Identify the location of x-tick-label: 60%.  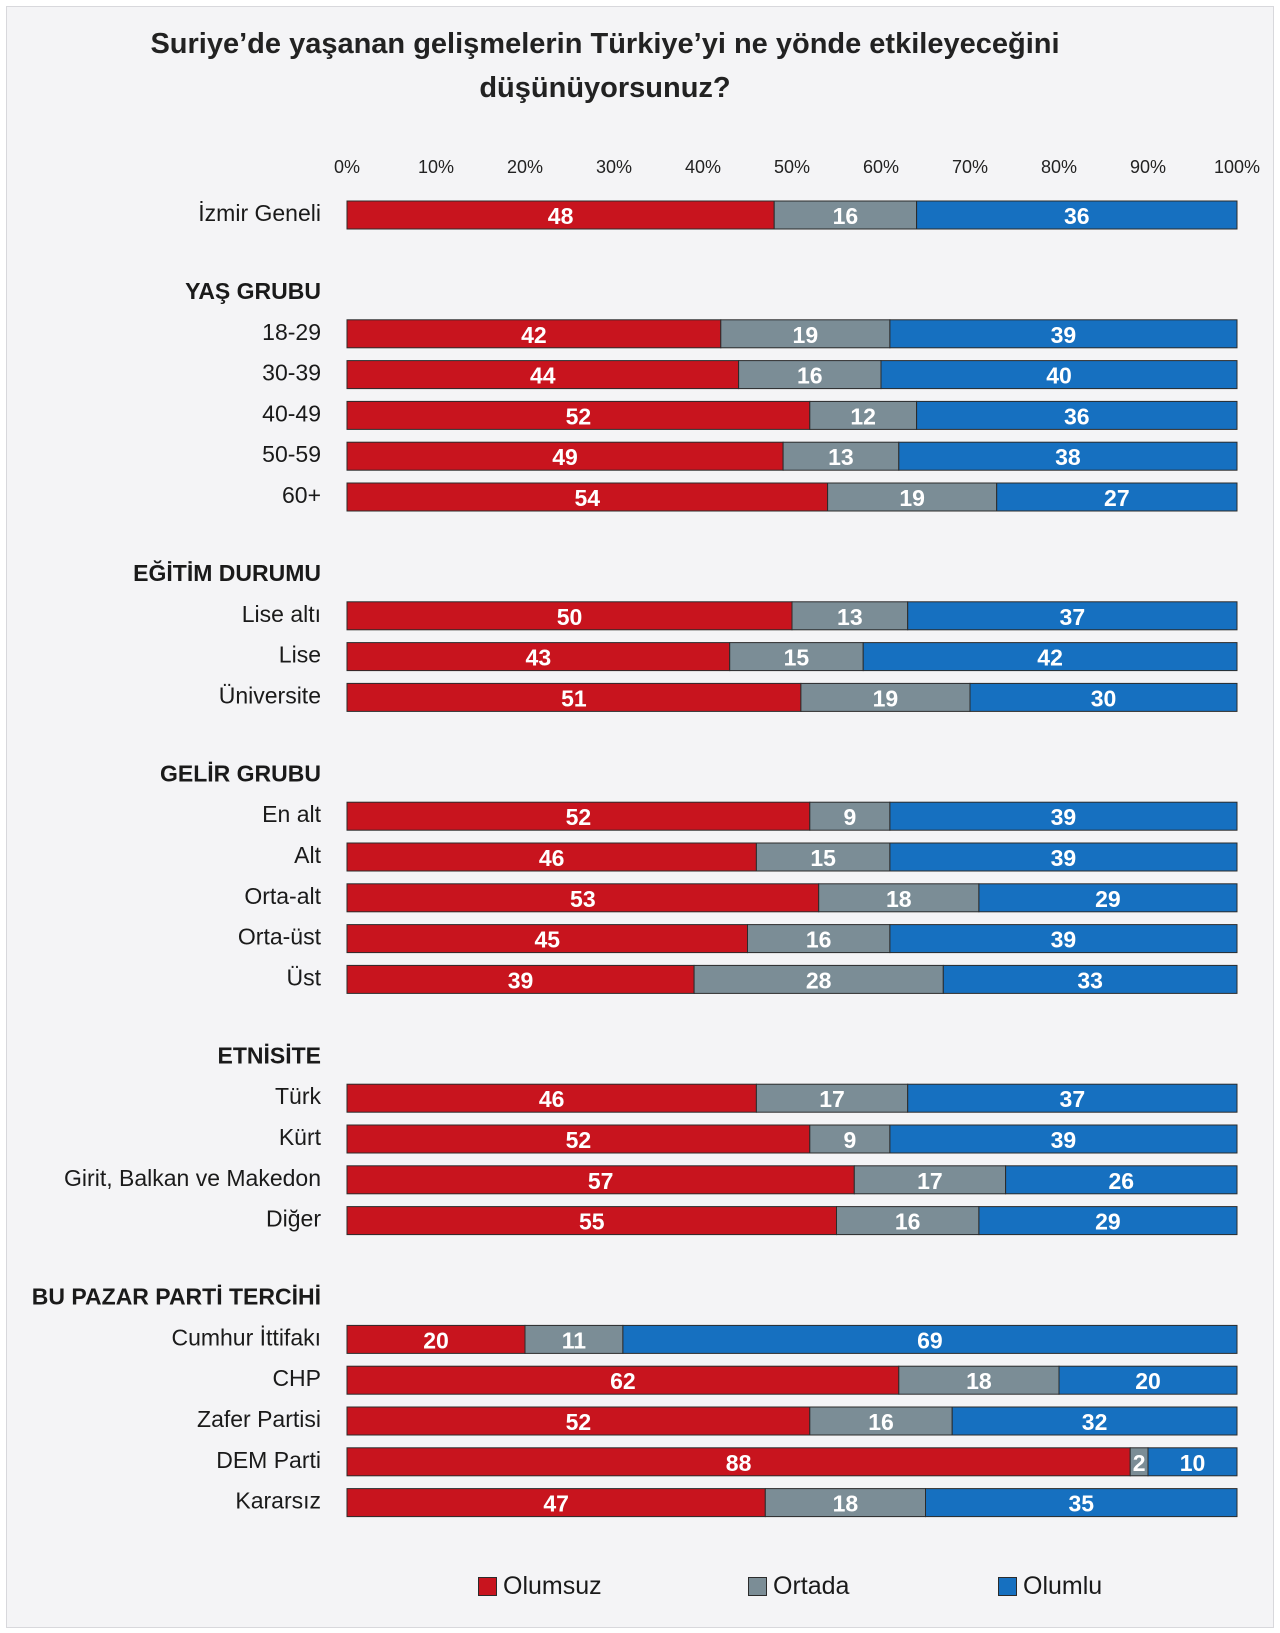
(881, 167).